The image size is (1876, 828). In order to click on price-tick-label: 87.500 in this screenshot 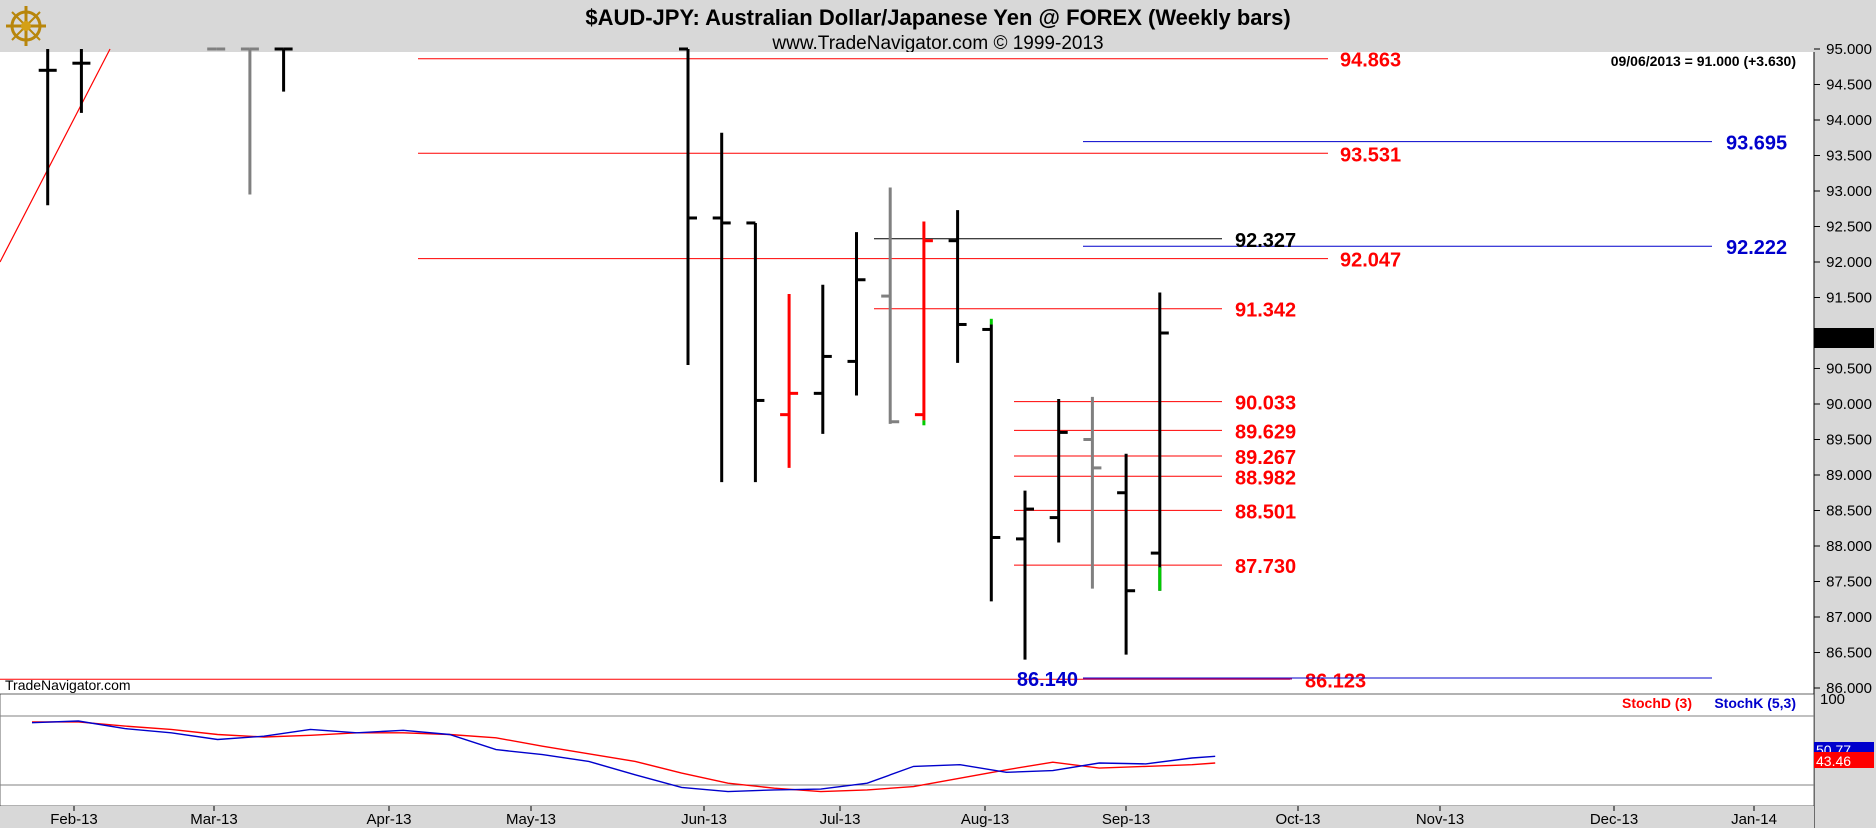, I will do `click(1849, 582)`.